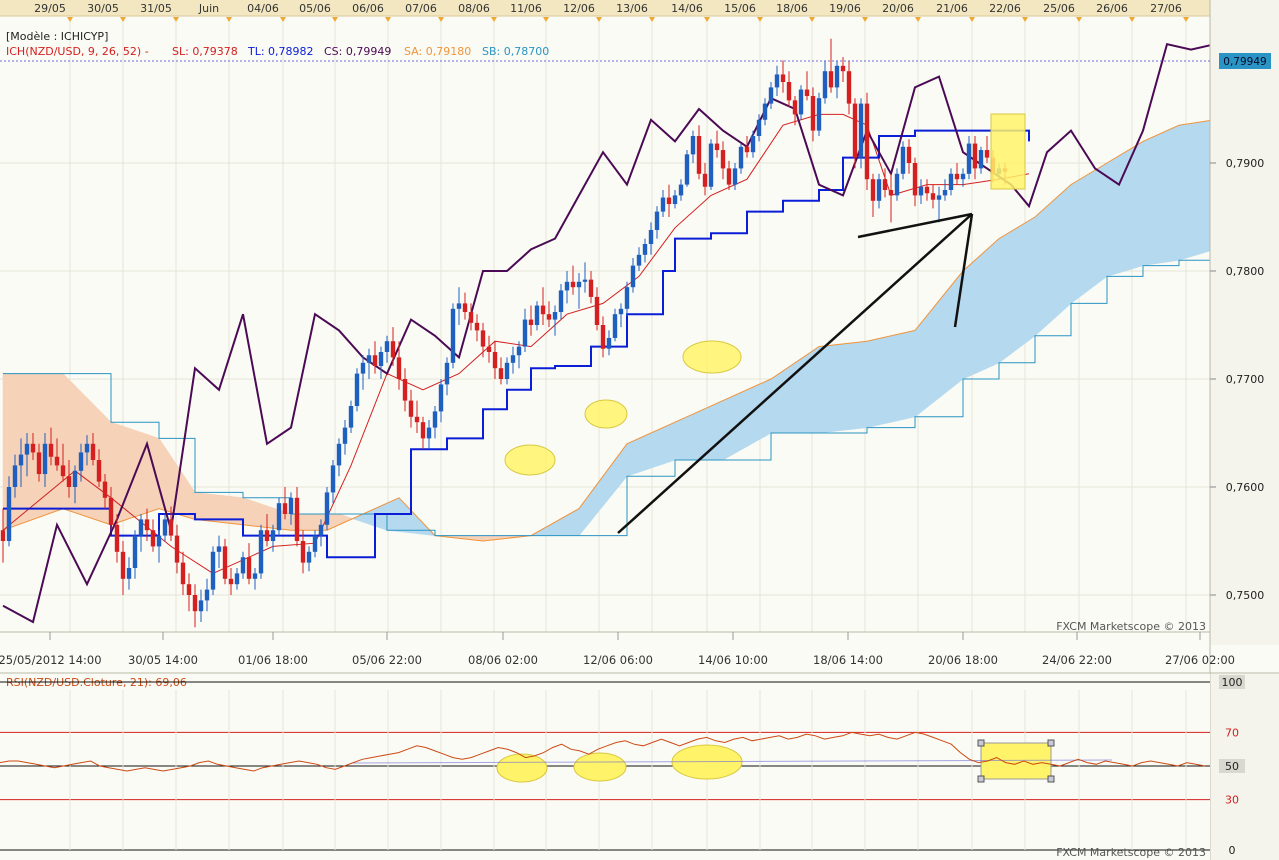  What do you see at coordinates (368, 8) in the screenshot?
I see `top-date-label: 06/06` at bounding box center [368, 8].